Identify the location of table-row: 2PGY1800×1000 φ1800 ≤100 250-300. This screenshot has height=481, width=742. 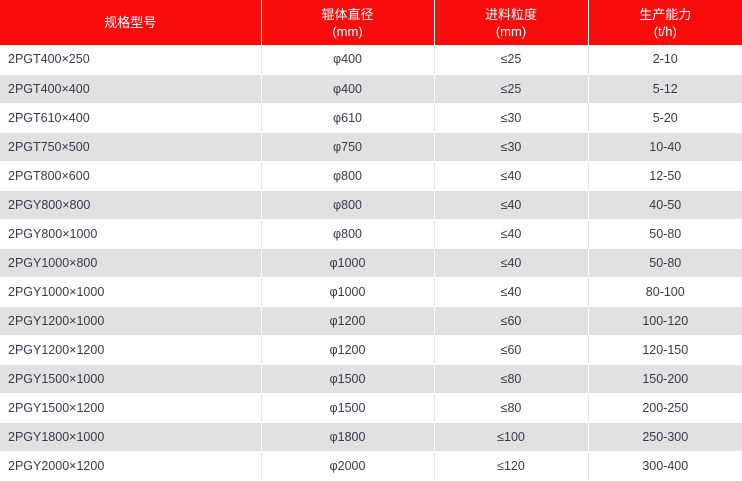
(371, 437).